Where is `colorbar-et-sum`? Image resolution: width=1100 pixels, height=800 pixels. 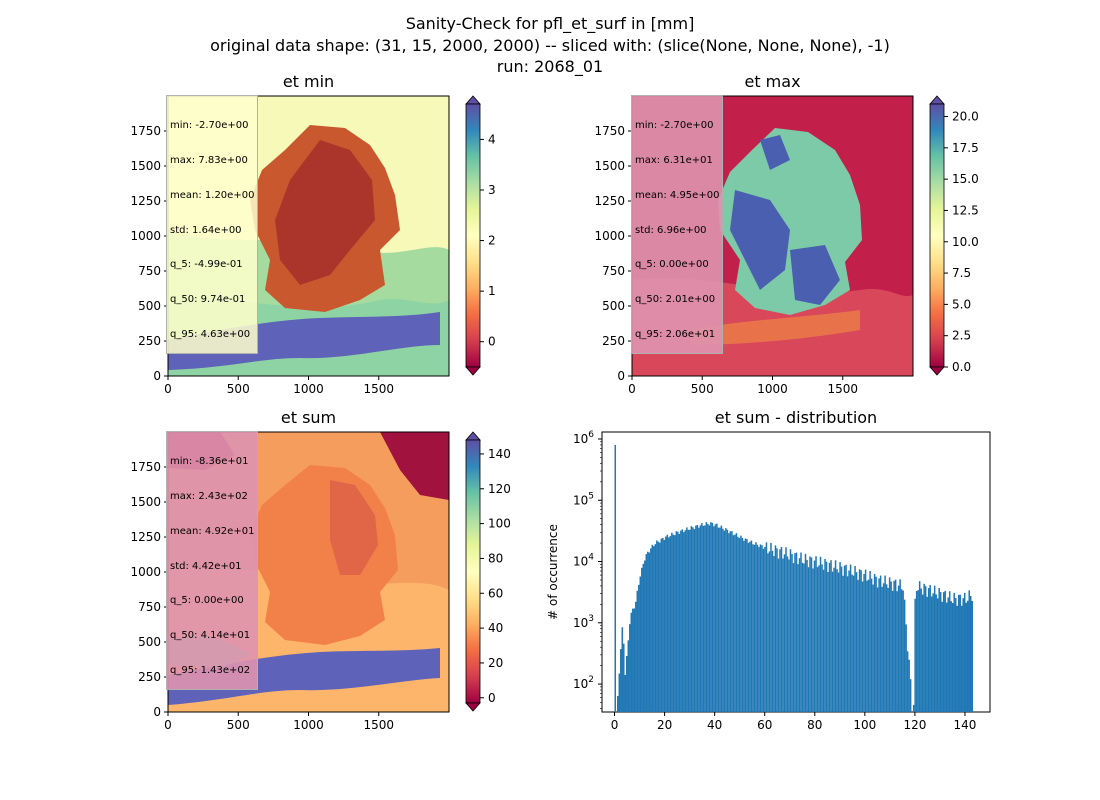
colorbar-et-sum is located at coordinates (473, 571).